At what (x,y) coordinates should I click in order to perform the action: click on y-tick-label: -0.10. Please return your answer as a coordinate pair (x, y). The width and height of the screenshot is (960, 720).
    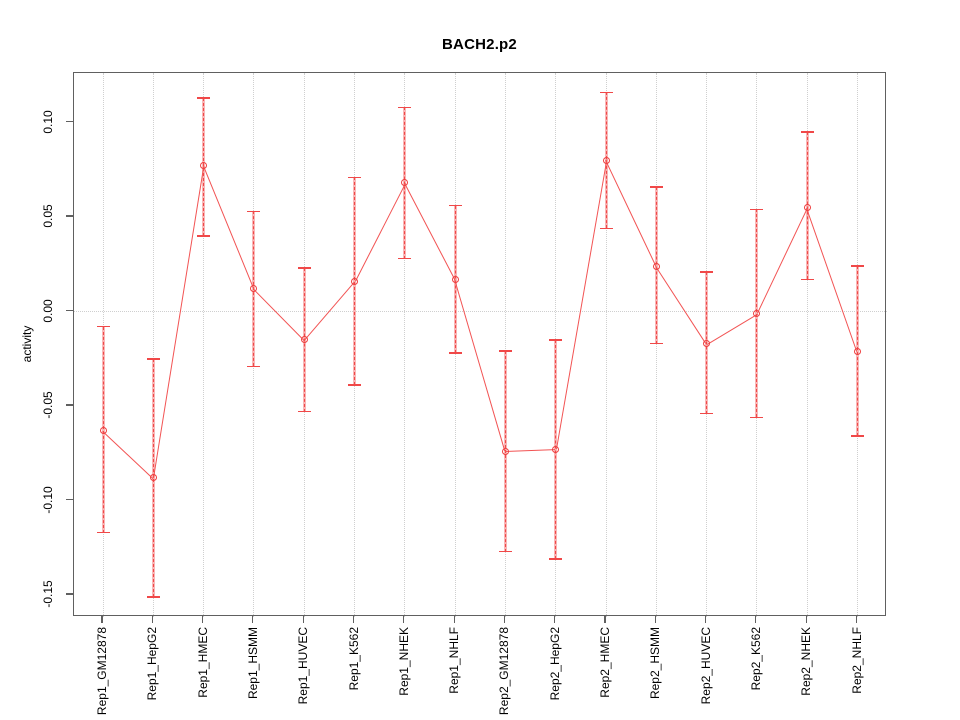
    Looking at the image, I should click on (48, 499).